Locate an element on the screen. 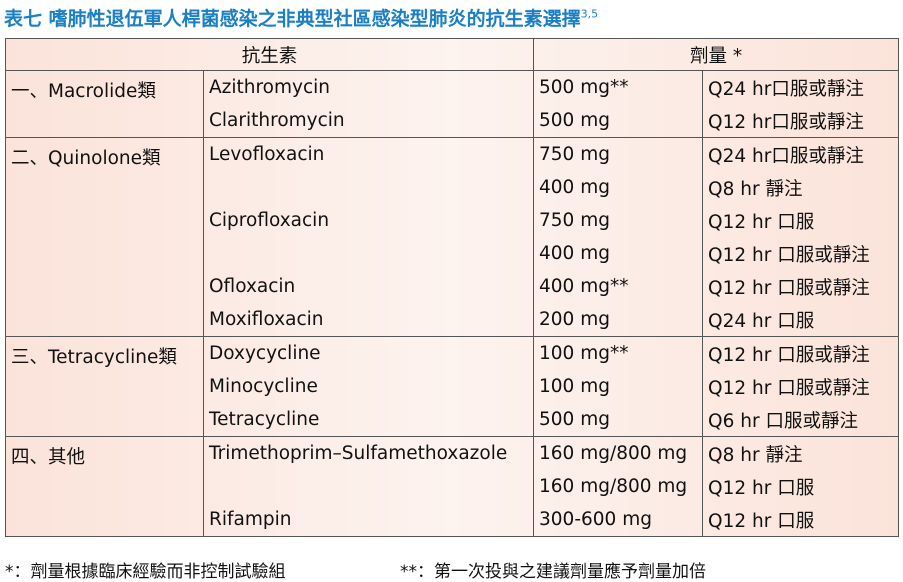  drug: Rifampin is located at coordinates (368, 520).